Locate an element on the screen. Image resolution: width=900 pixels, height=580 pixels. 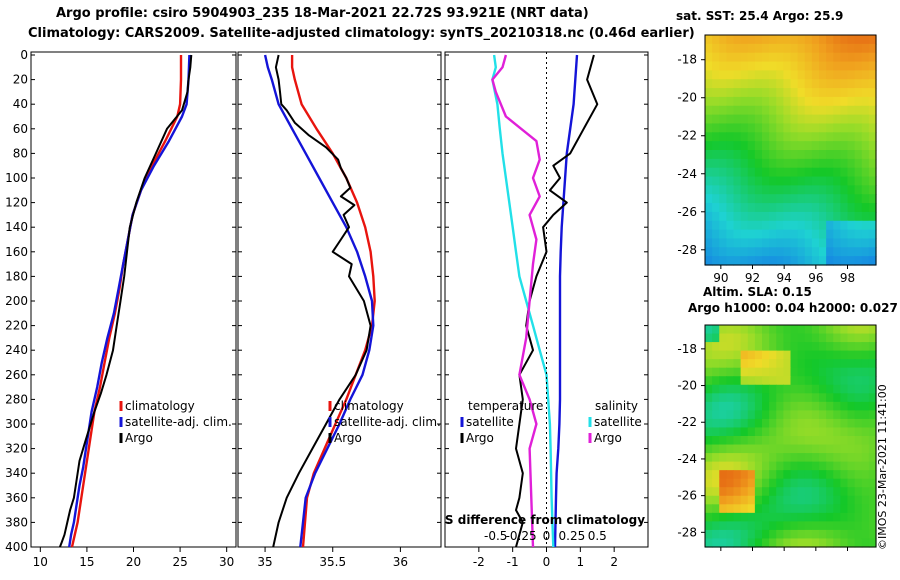
depth-tick-label: 20 is located at coordinates (20, 80).